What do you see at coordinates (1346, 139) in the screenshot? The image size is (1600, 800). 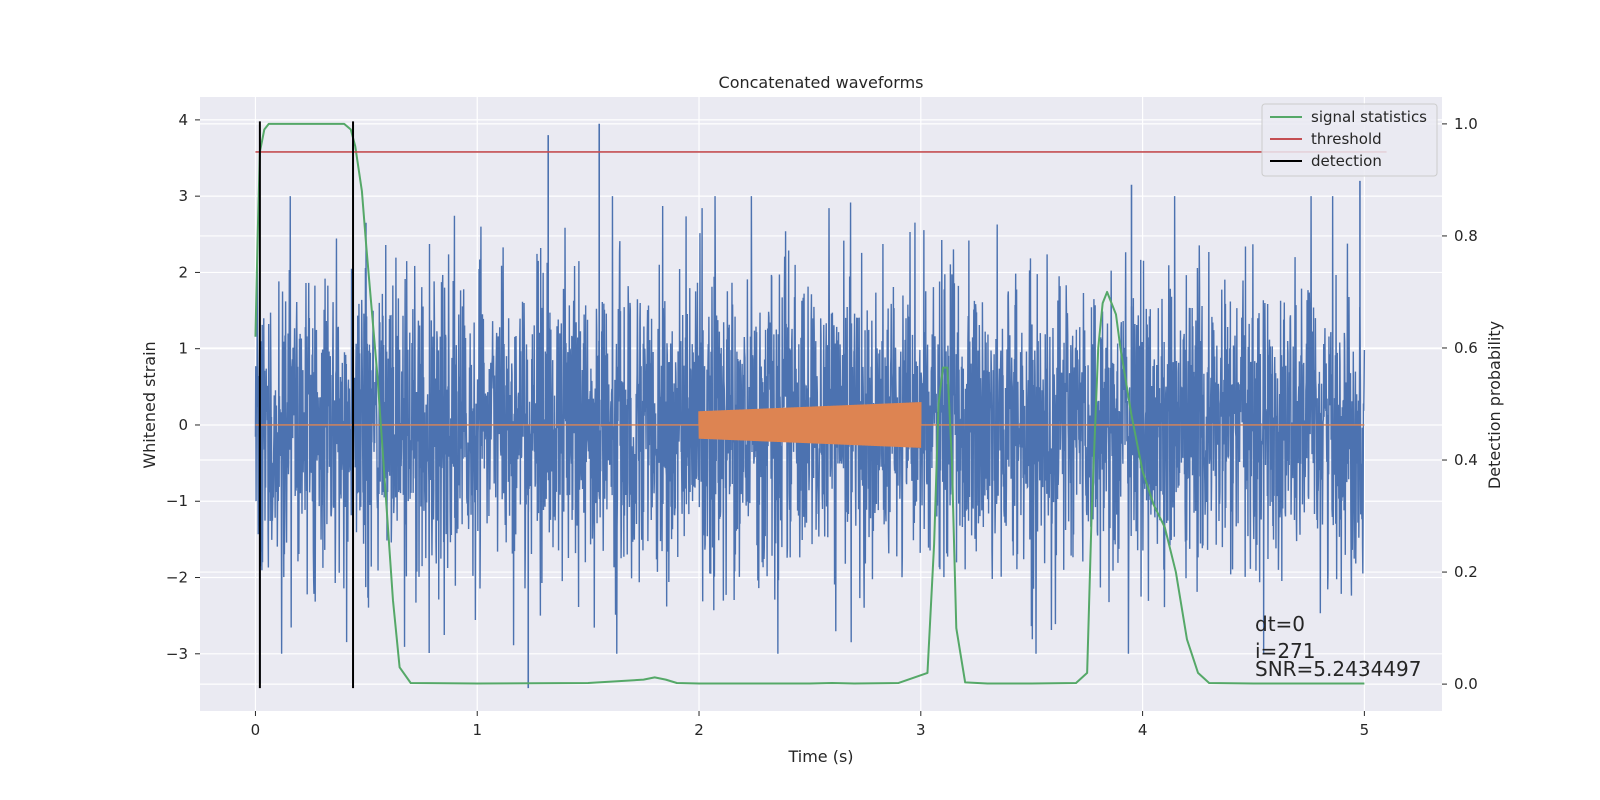 I see `legend-label-threshold: threshold` at bounding box center [1346, 139].